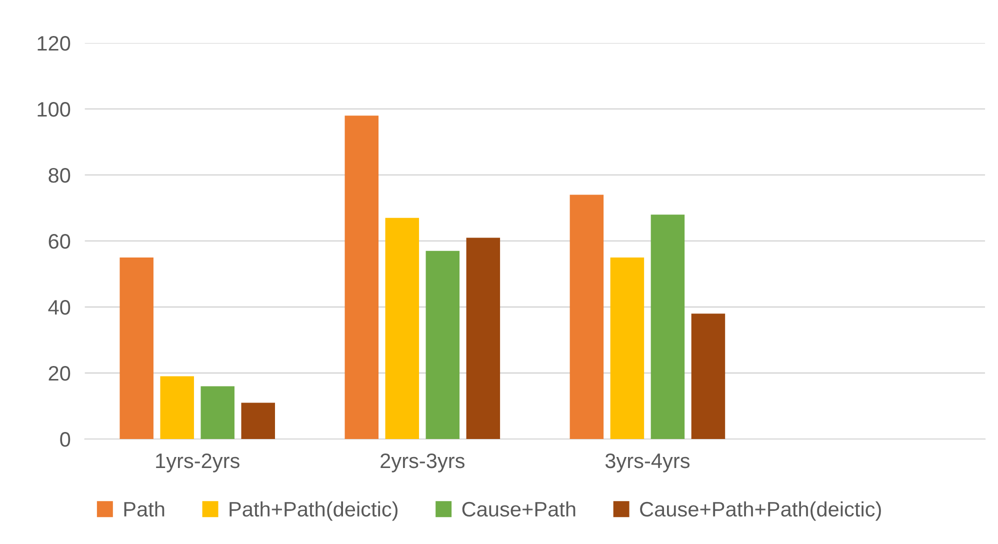 Image resolution: width=998 pixels, height=544 pixels. What do you see at coordinates (65, 439) in the screenshot?
I see `y-tick-label: 0` at bounding box center [65, 439].